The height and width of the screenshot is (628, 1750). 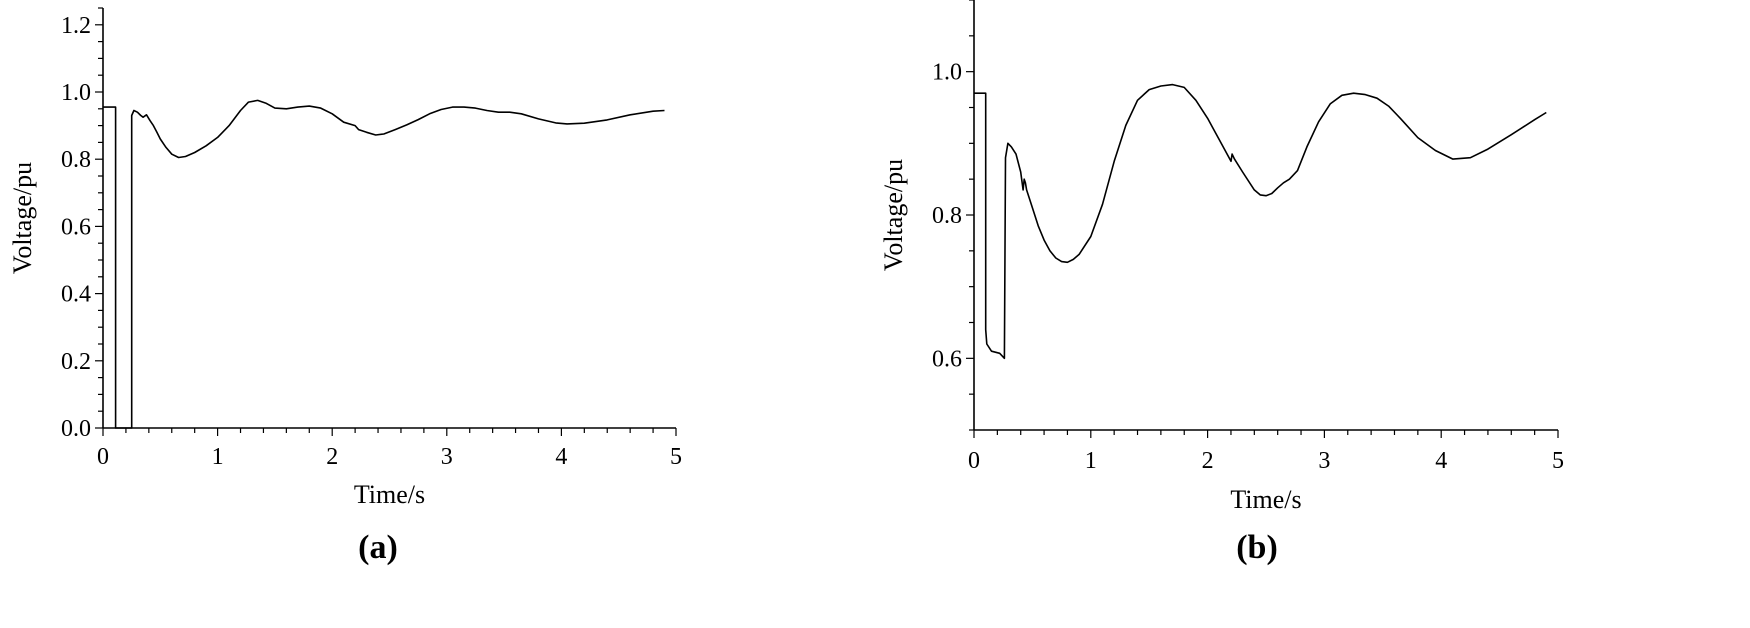 What do you see at coordinates (76, 429) in the screenshot?
I see `y-tick-label: 0.0` at bounding box center [76, 429].